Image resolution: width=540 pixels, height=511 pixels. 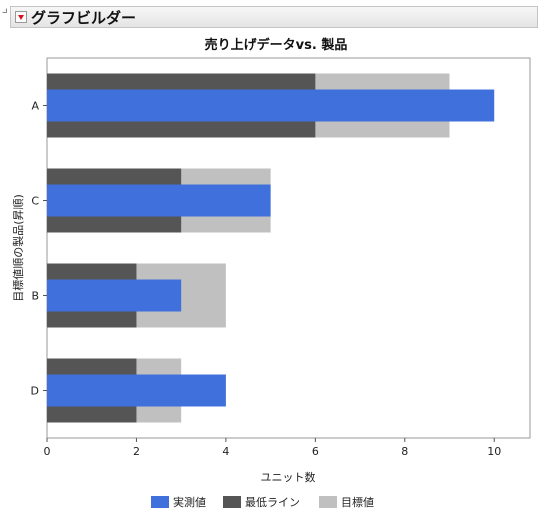 What do you see at coordinates (328, 502) in the screenshot?
I see `legend-swatch-目標値` at bounding box center [328, 502].